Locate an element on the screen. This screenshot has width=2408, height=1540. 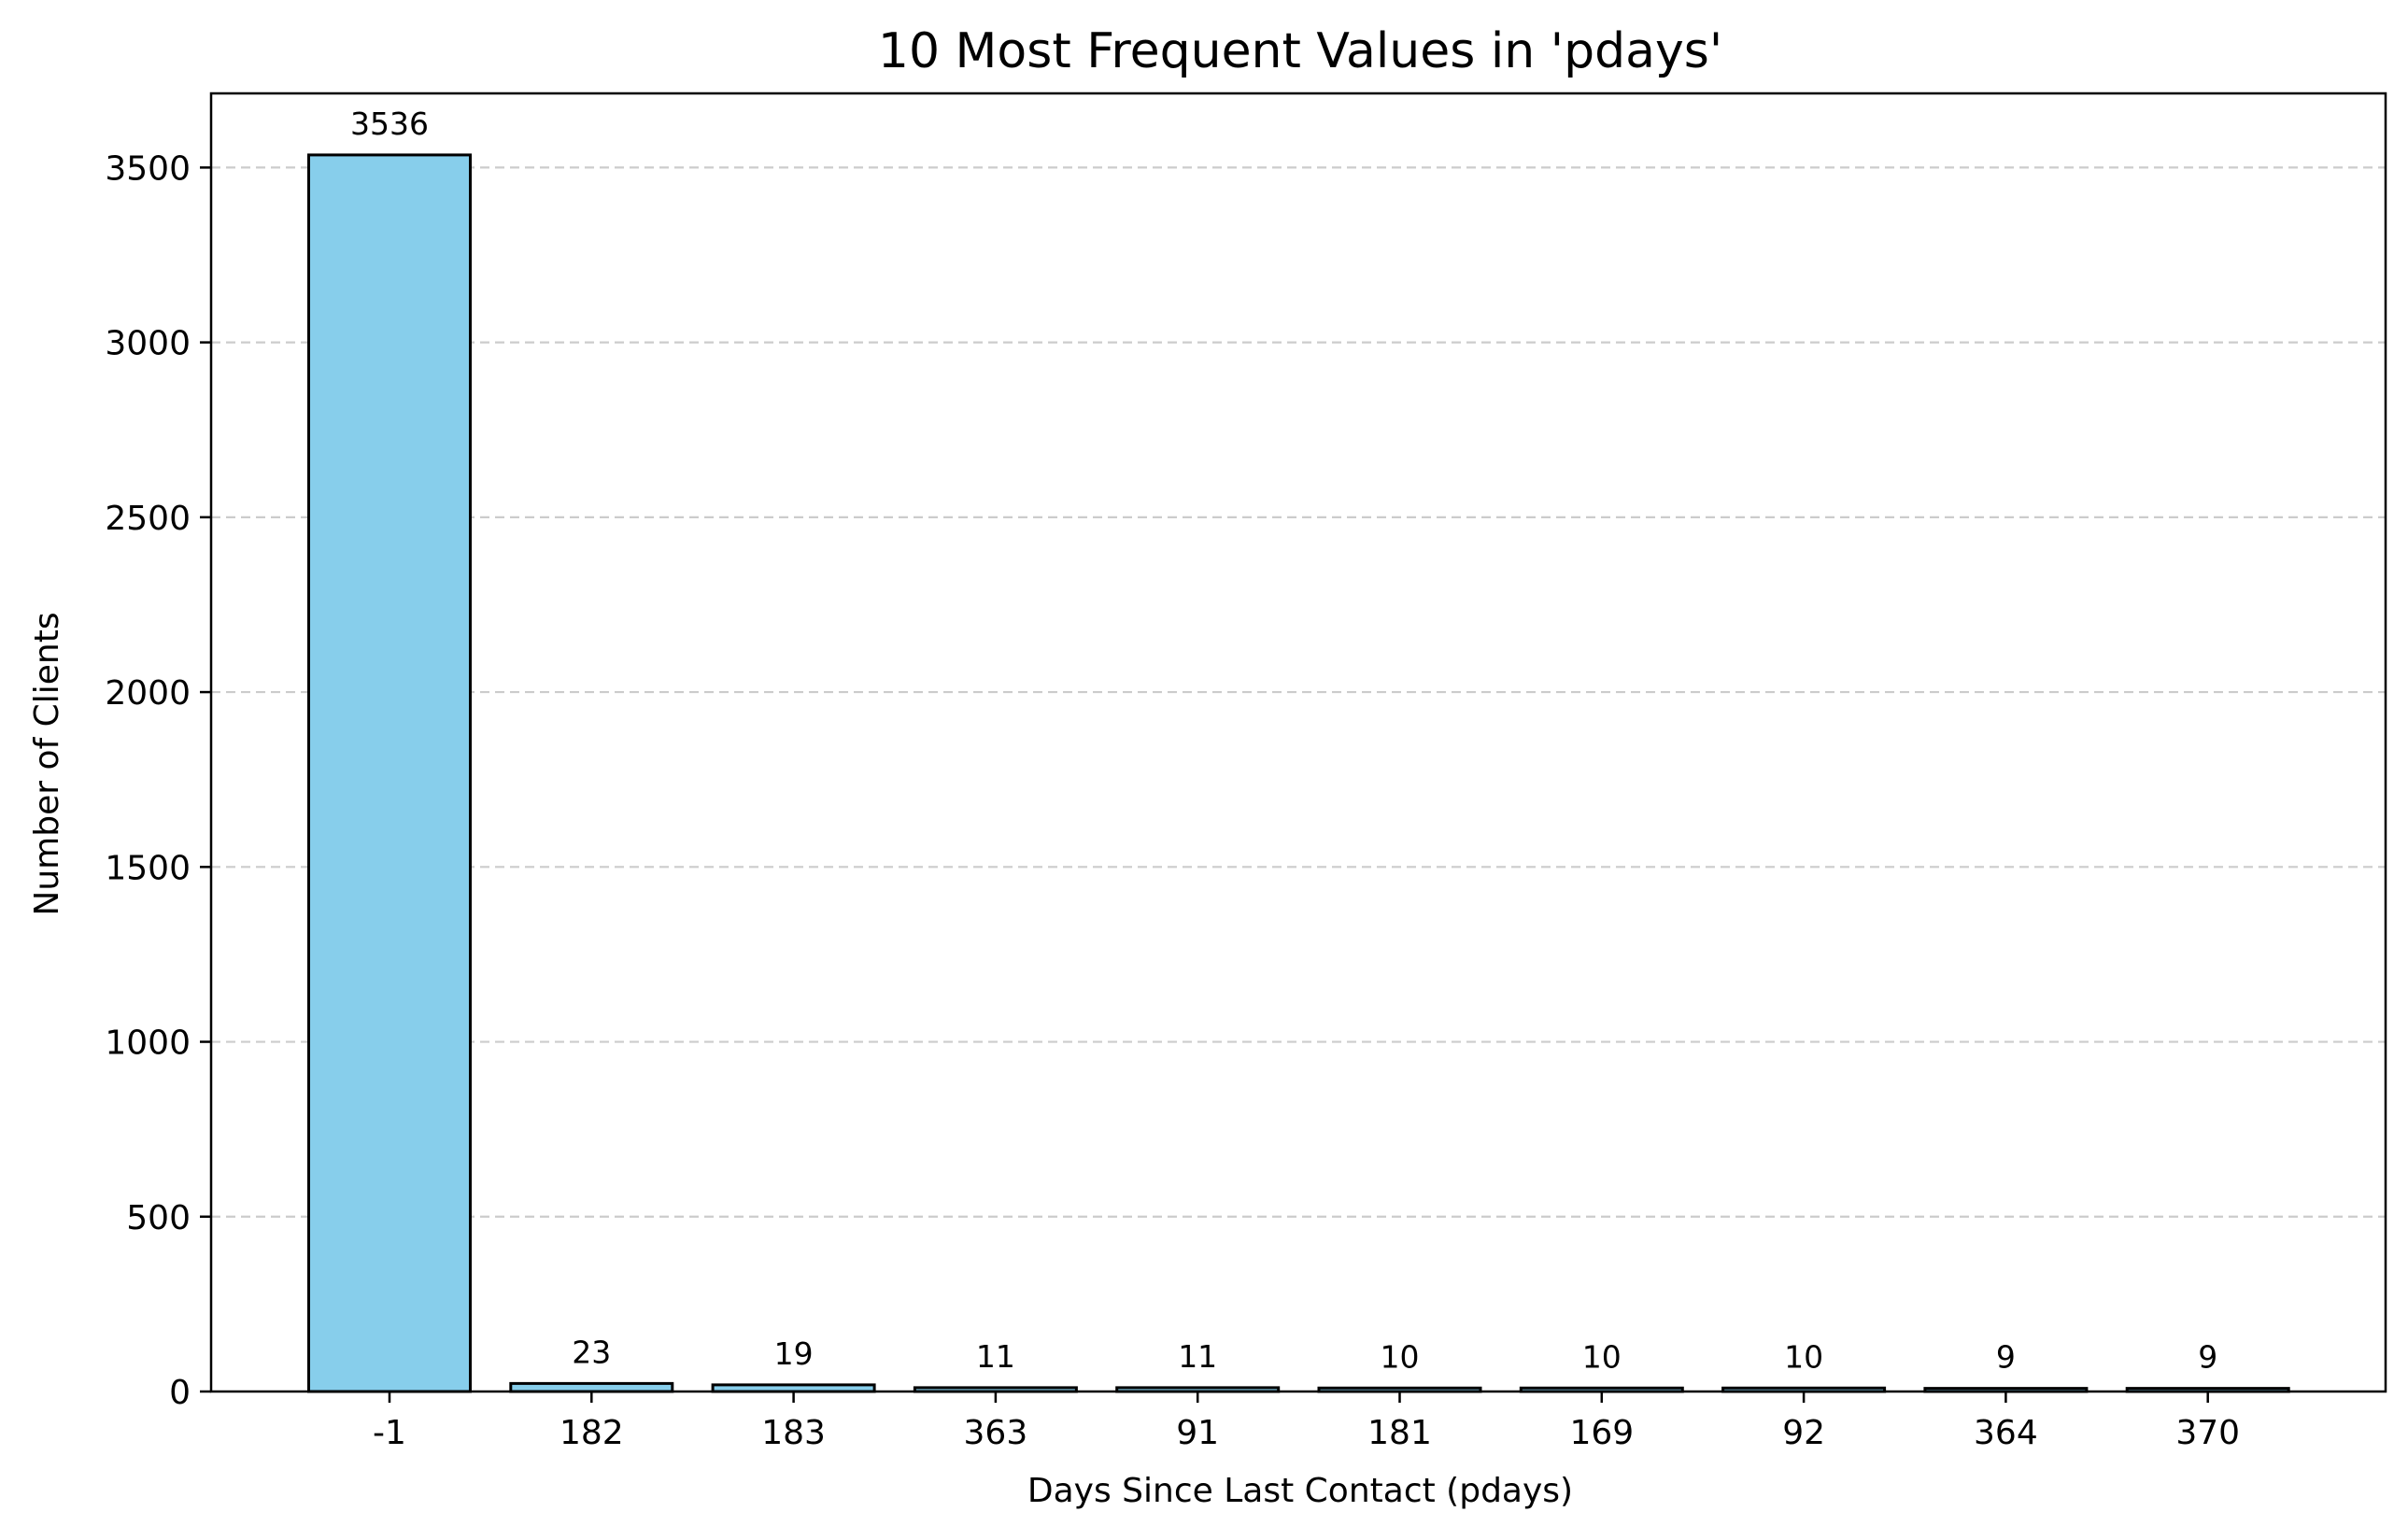
y-tick-label-500: 500 is located at coordinates (158, 1218).